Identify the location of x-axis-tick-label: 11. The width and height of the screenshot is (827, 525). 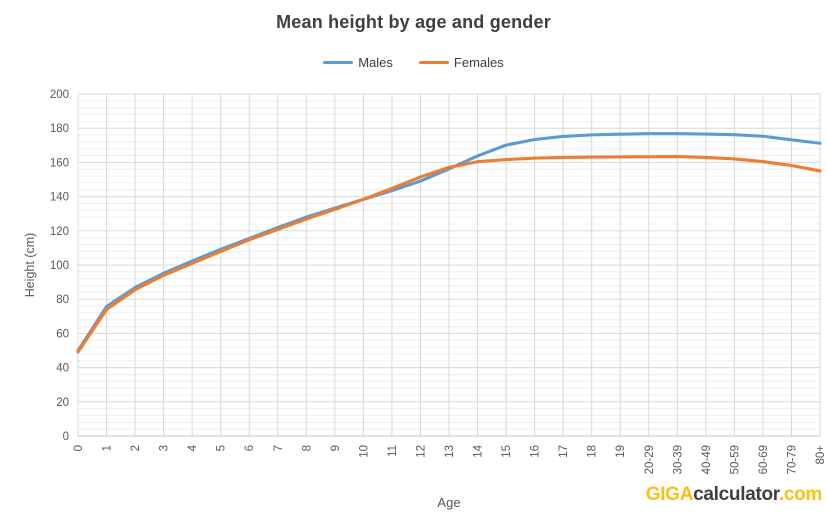
(393, 451).